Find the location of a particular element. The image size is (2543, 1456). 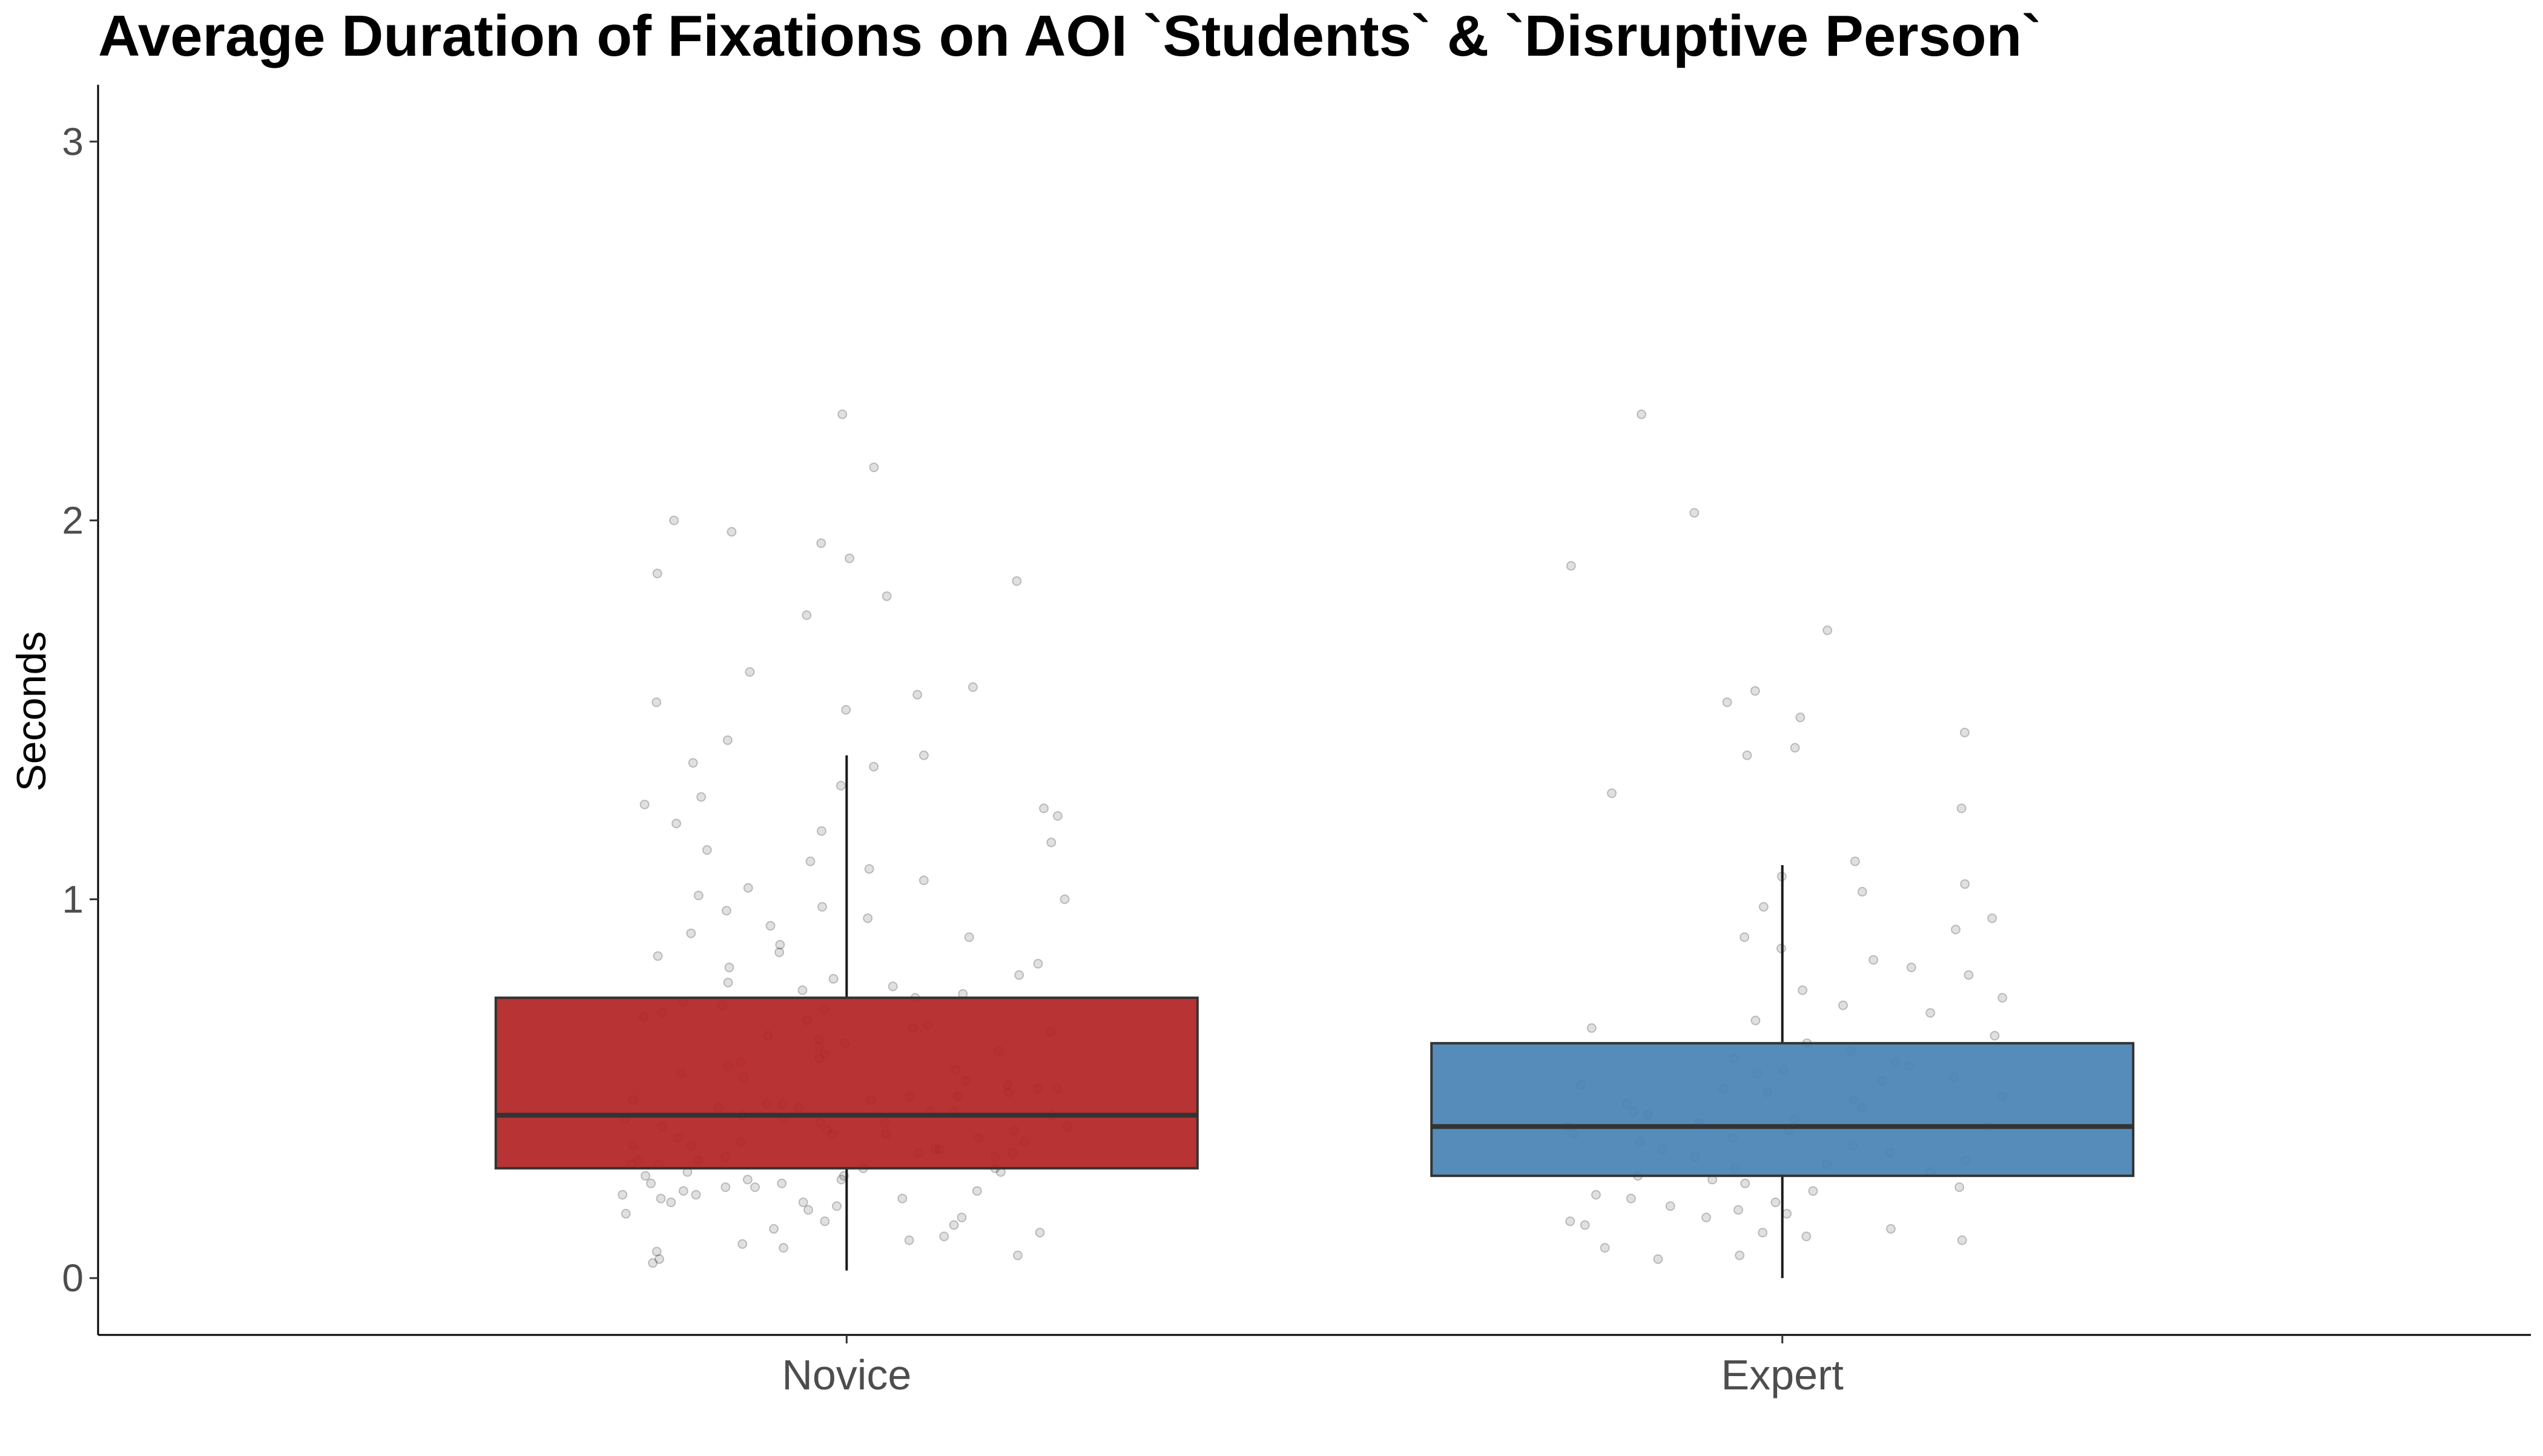

y-tick-label: 2 is located at coordinates (73, 520).